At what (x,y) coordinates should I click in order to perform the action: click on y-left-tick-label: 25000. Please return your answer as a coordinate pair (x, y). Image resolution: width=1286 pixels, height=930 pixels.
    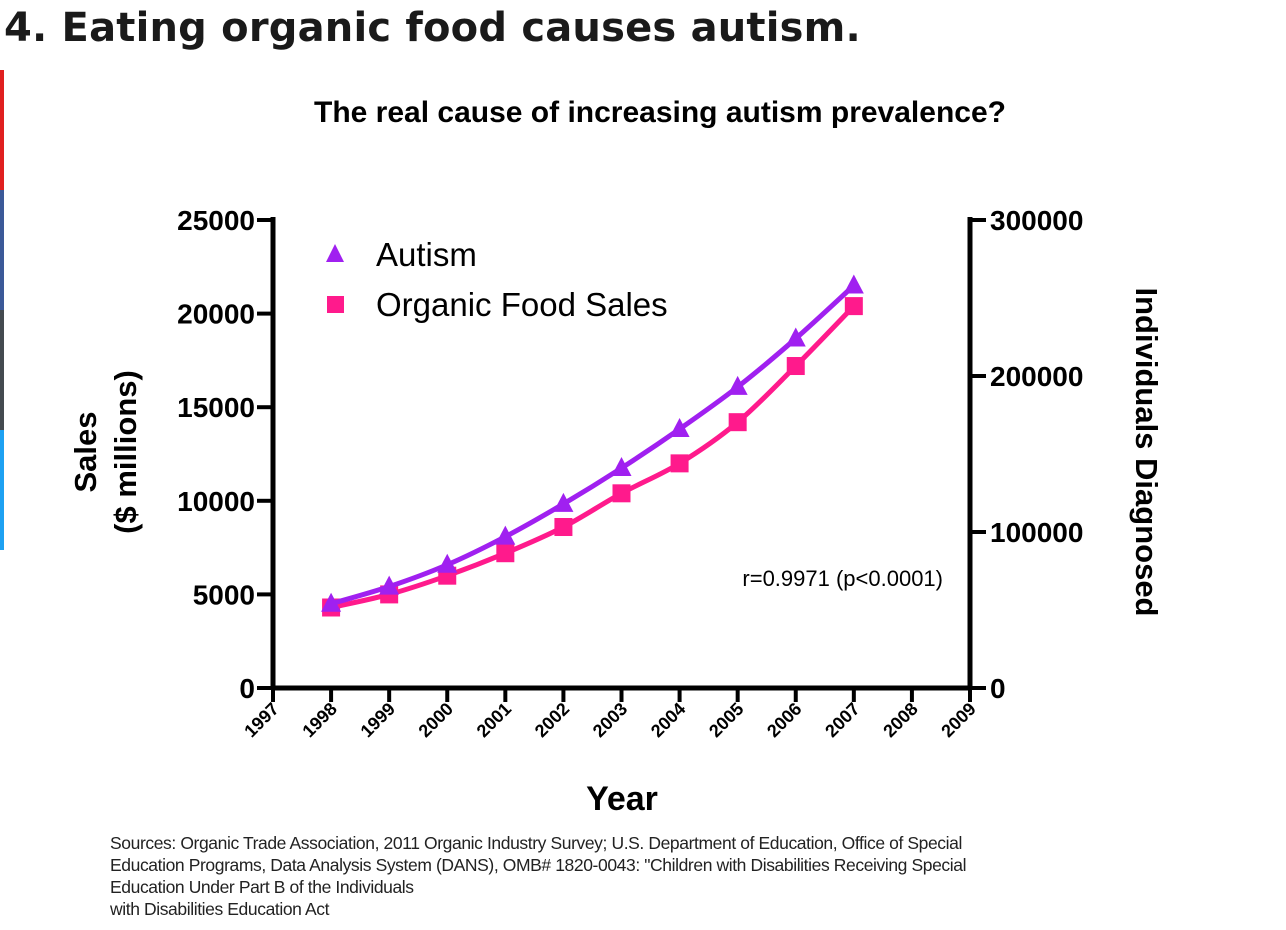
    Looking at the image, I should click on (216, 220).